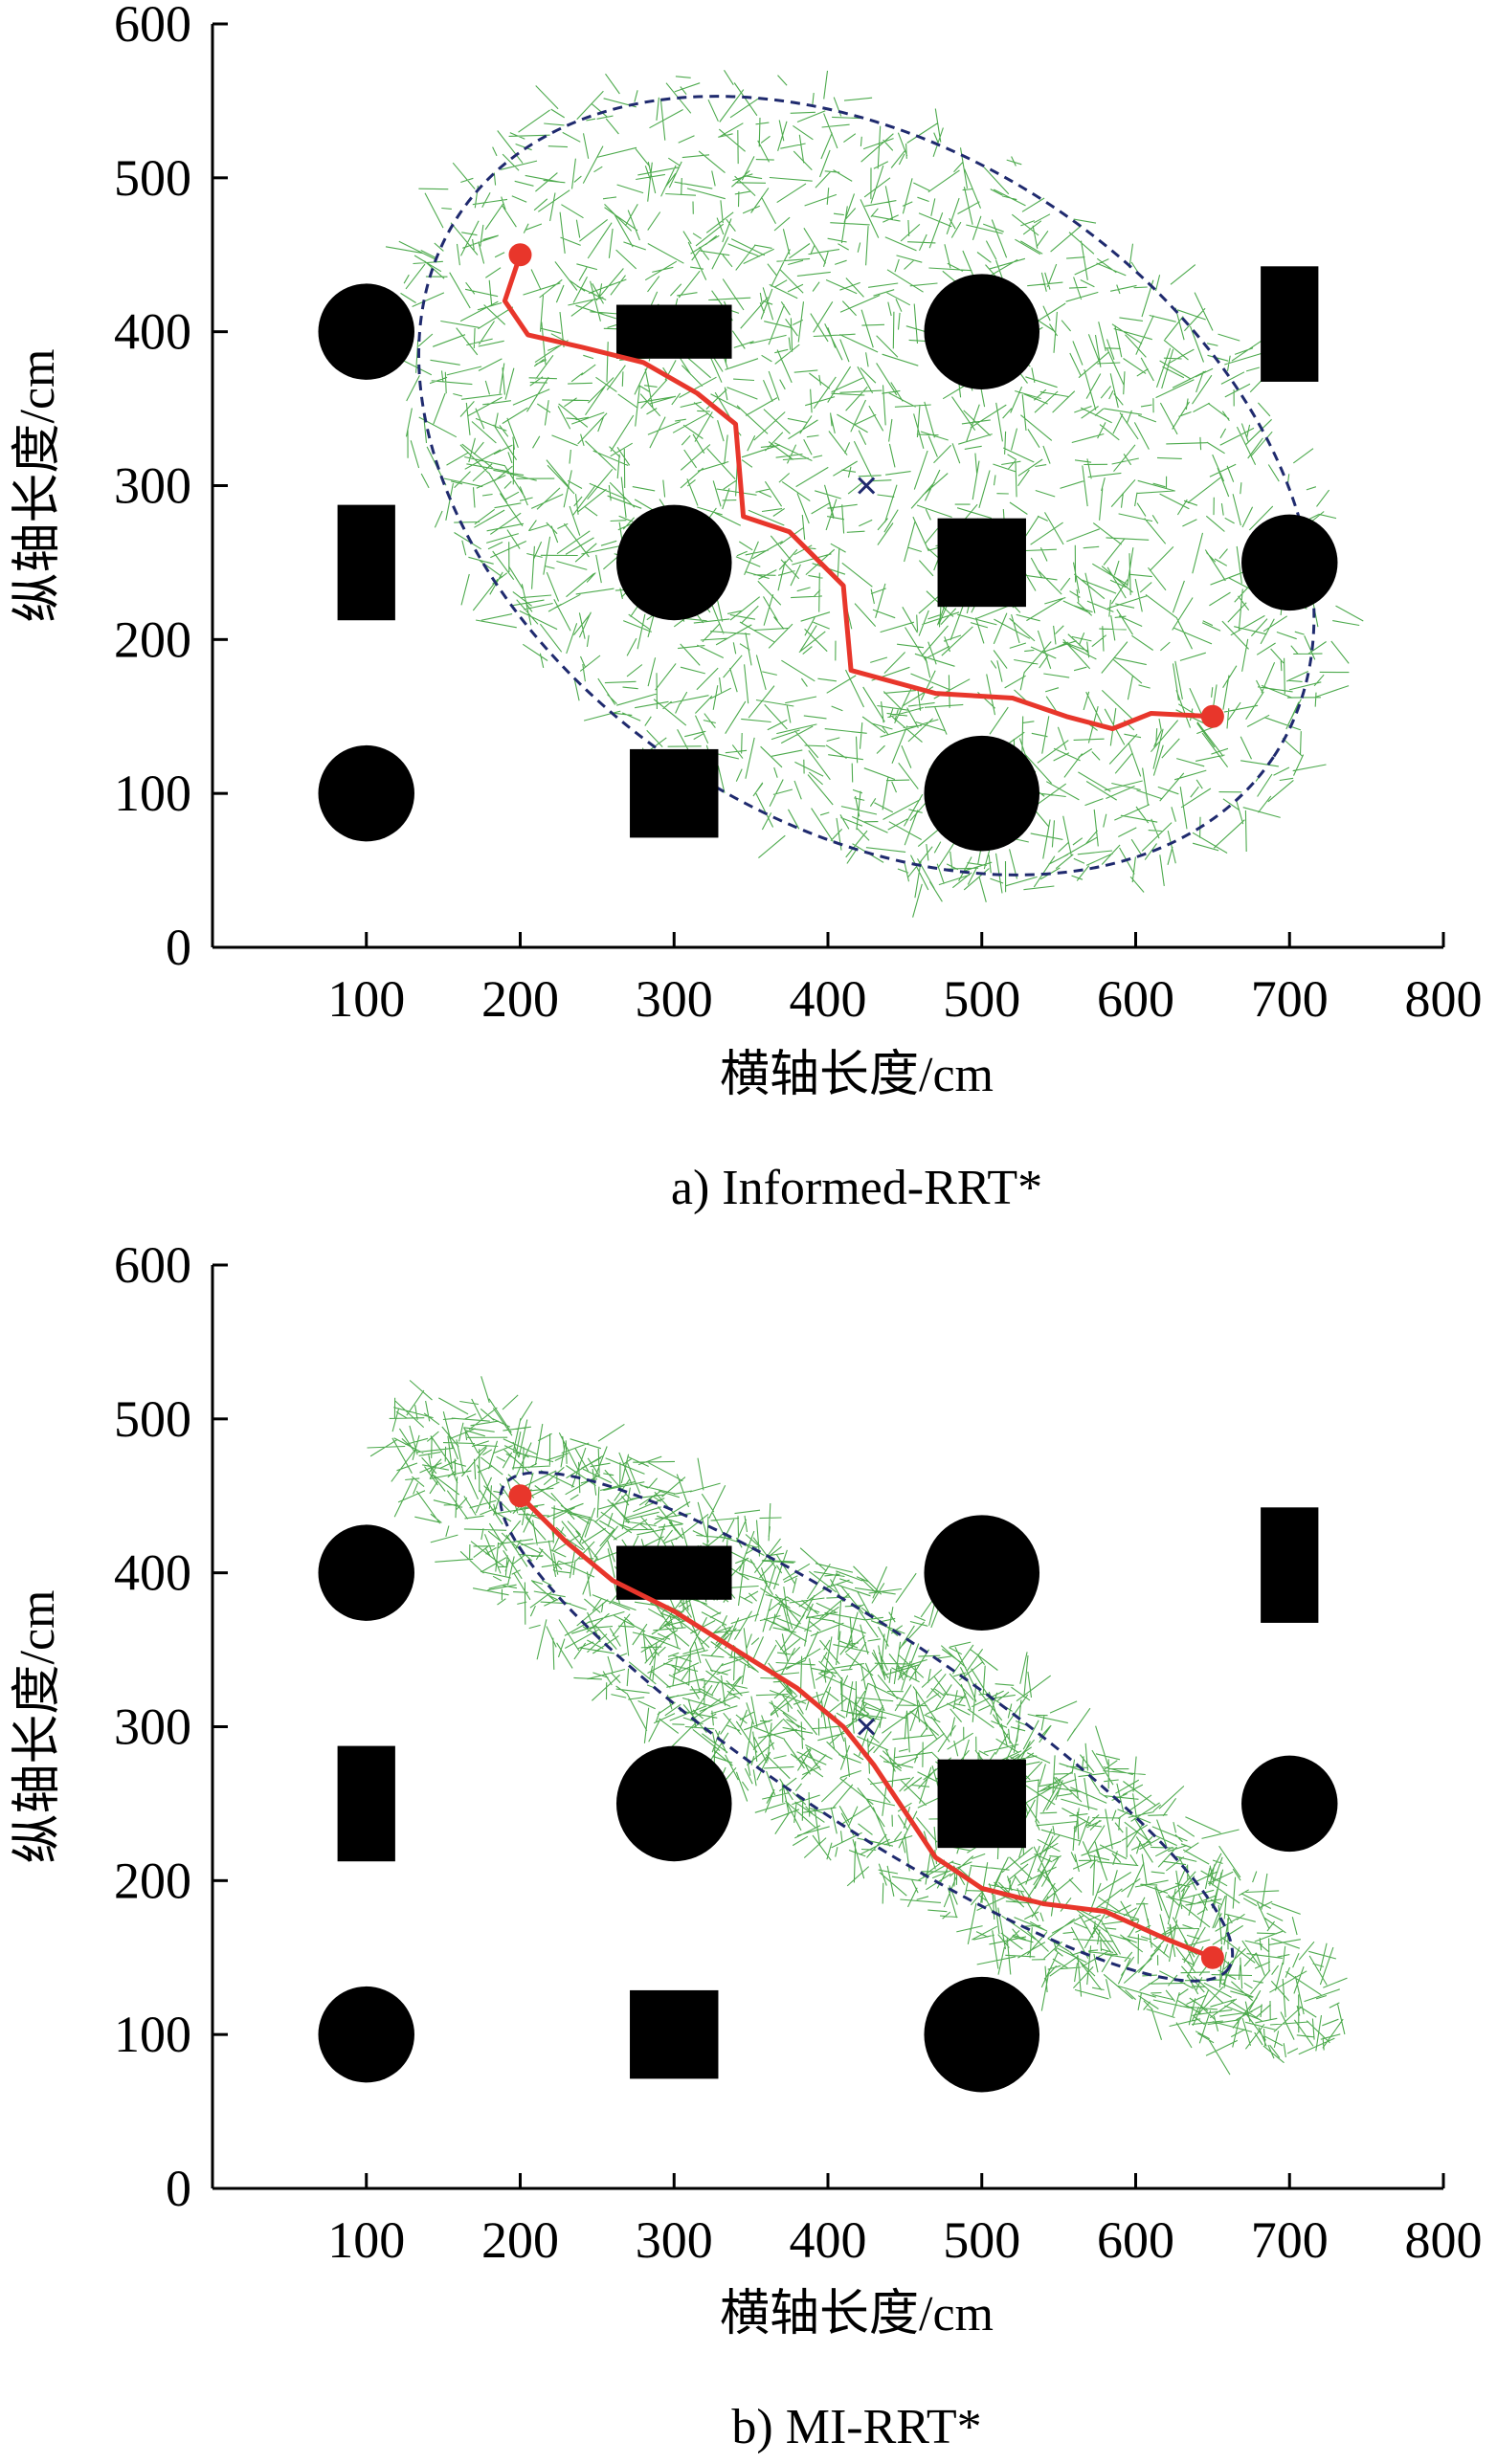 The width and height of the screenshot is (1497, 2464). I want to click on sampling-ellipse, so click(867, 1727).